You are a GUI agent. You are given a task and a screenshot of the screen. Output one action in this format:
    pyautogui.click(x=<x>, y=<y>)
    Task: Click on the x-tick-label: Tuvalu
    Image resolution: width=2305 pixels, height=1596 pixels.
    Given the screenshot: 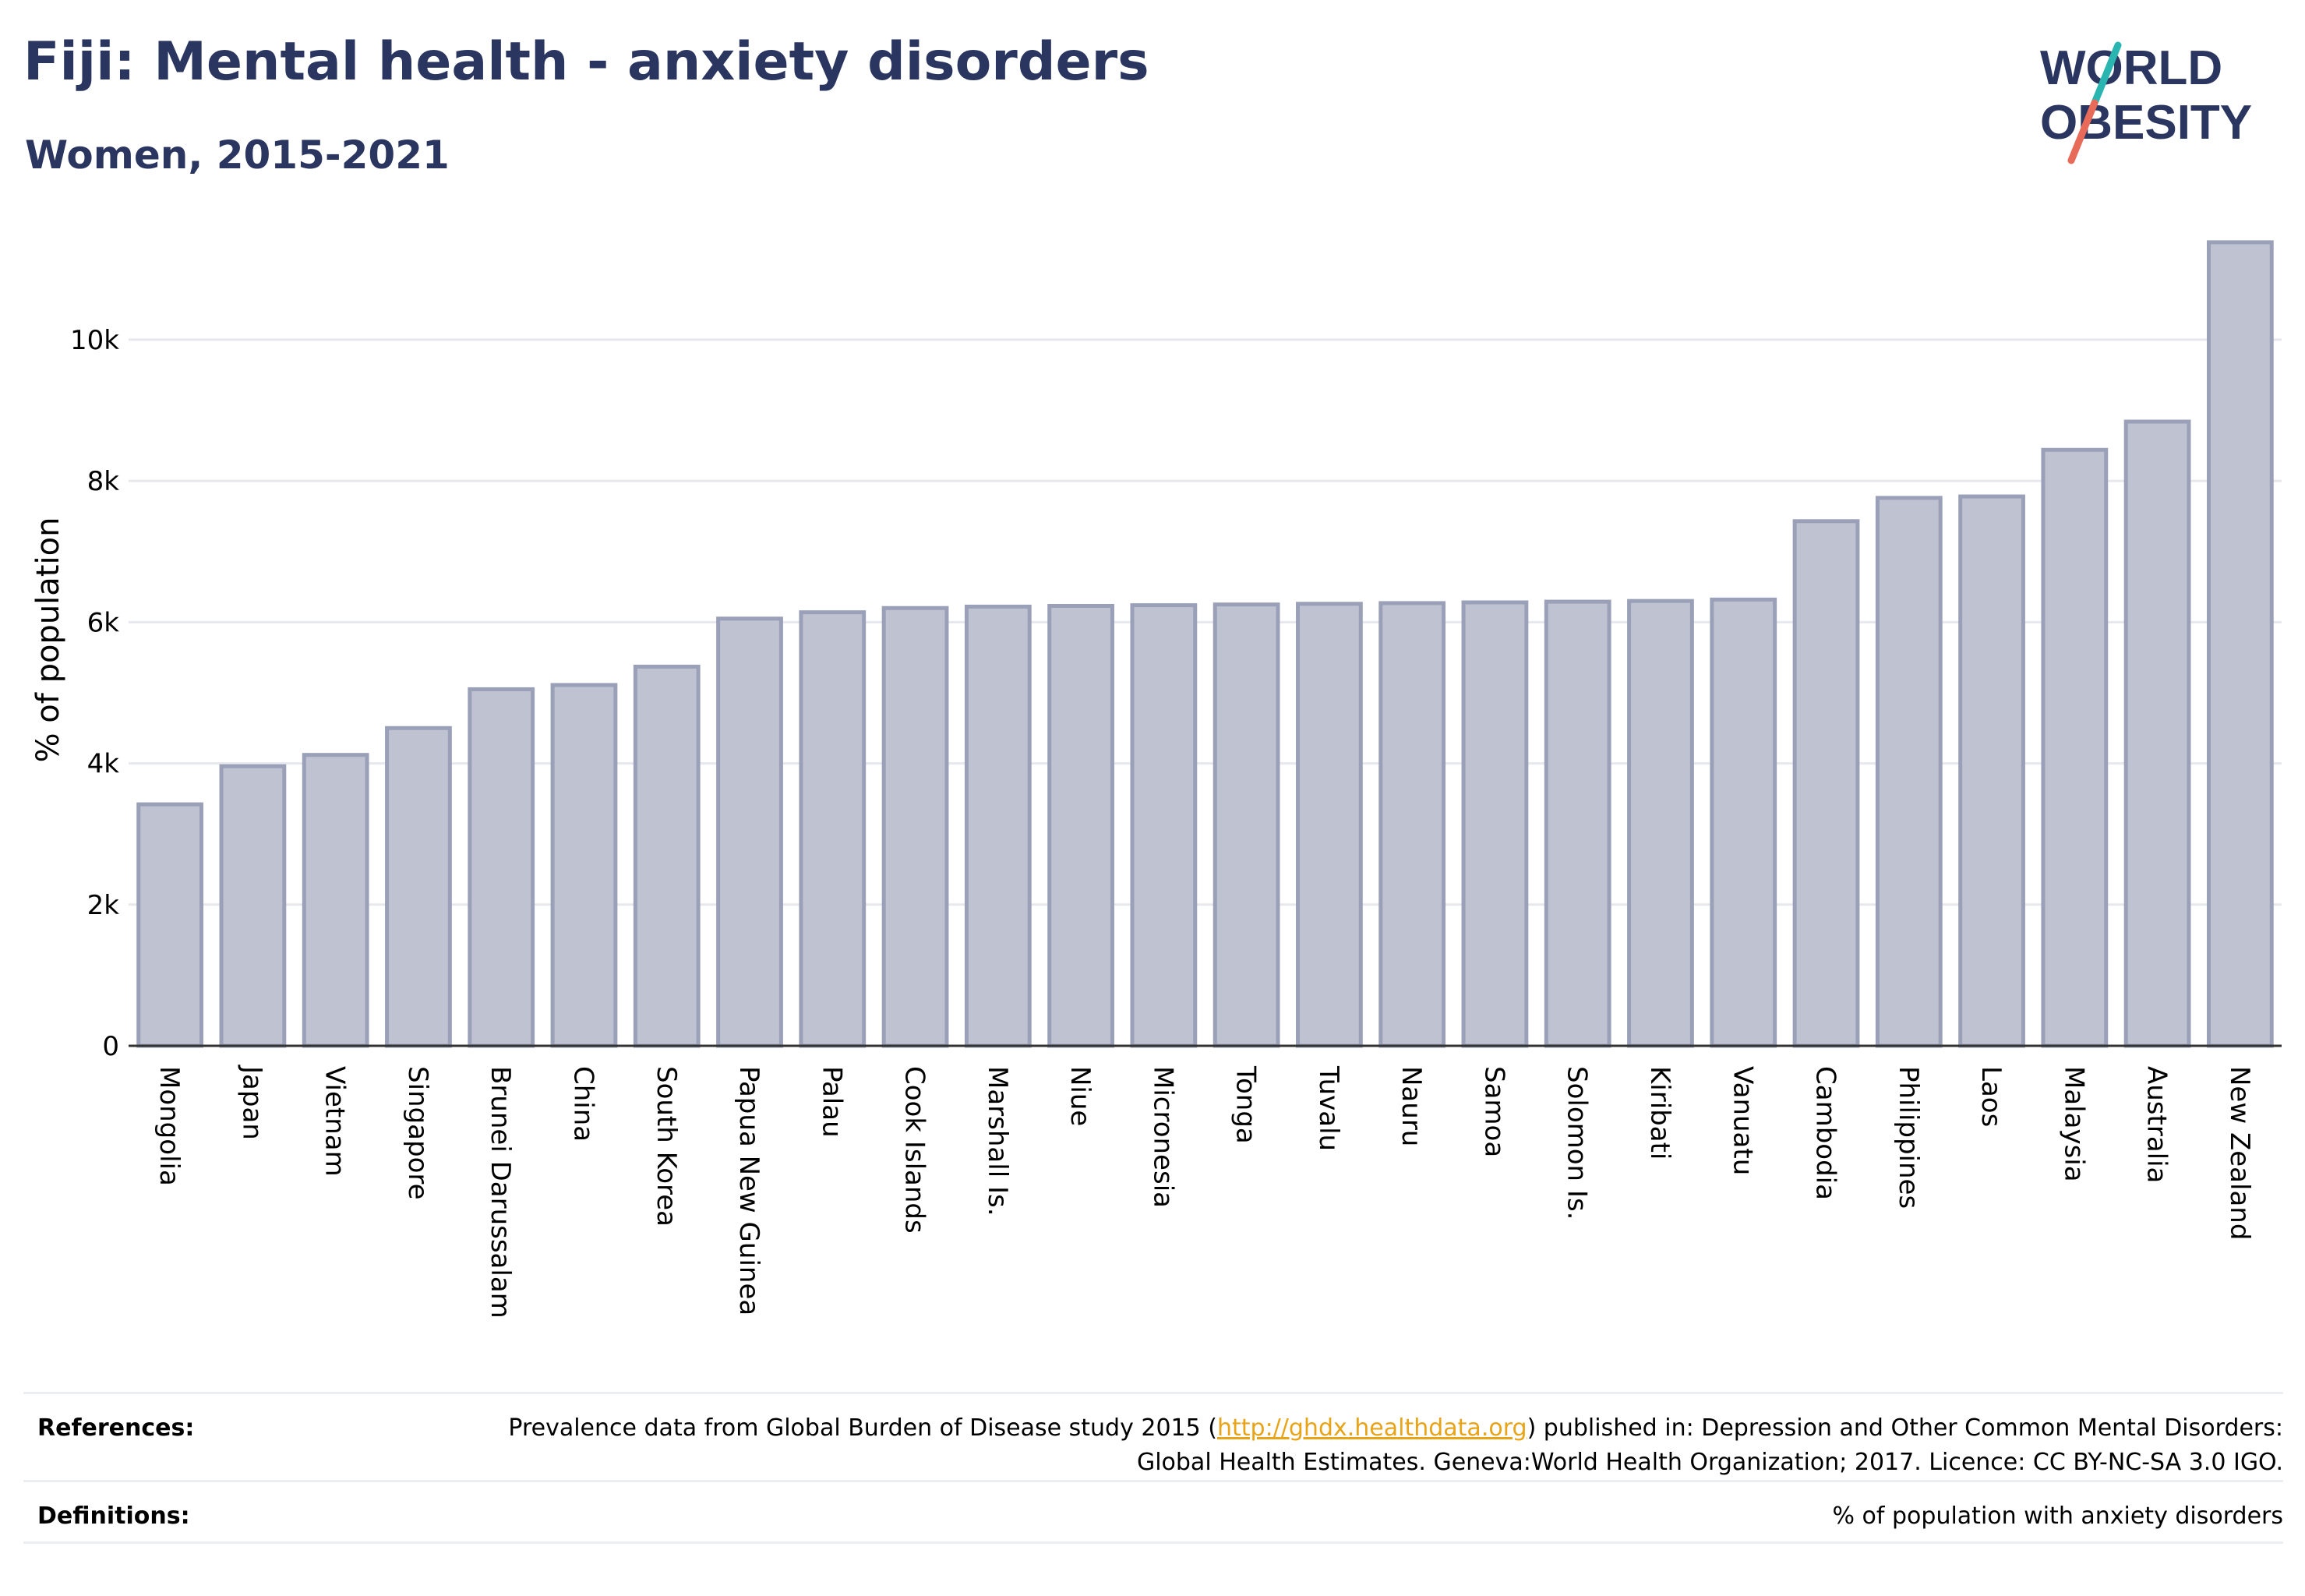 What is the action you would take?
    pyautogui.click(x=1328, y=1108)
    